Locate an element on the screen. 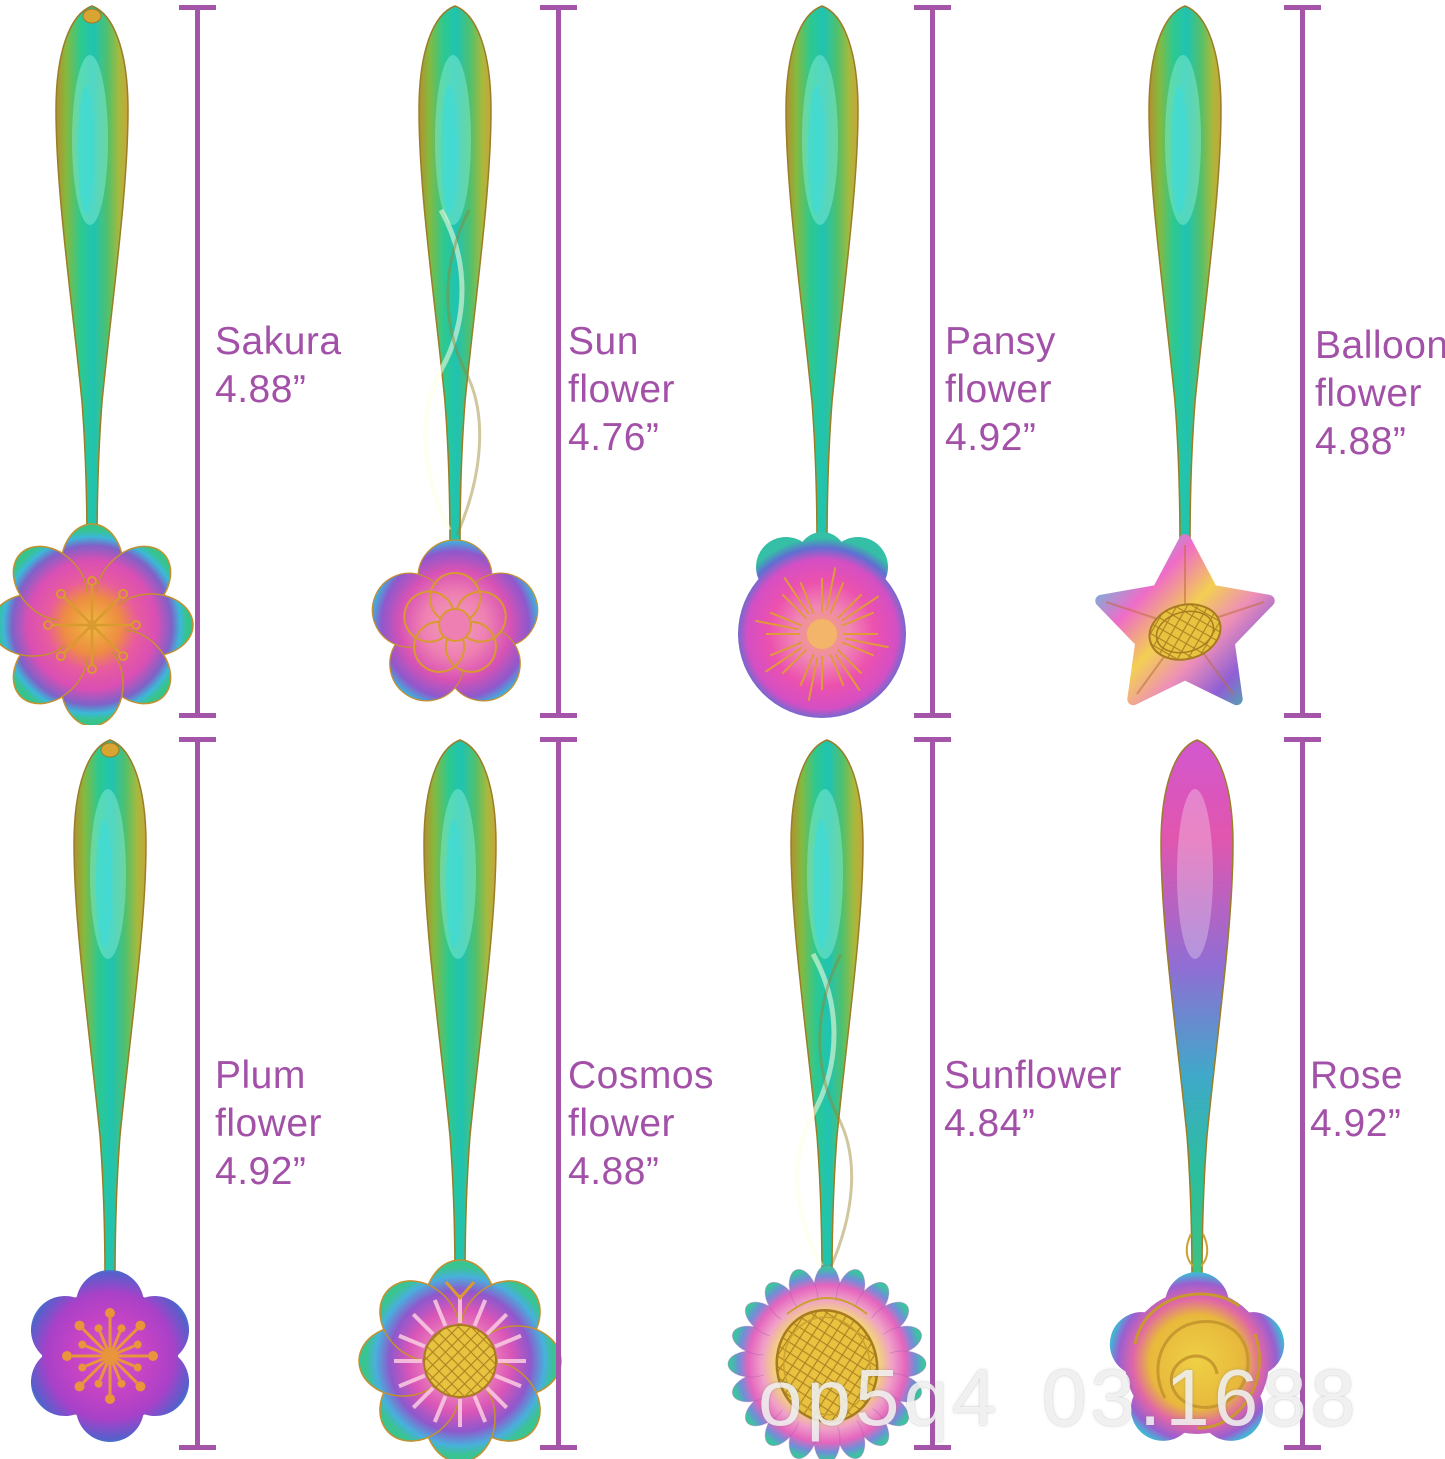  rose-bowl is located at coordinates (1197, 1363).